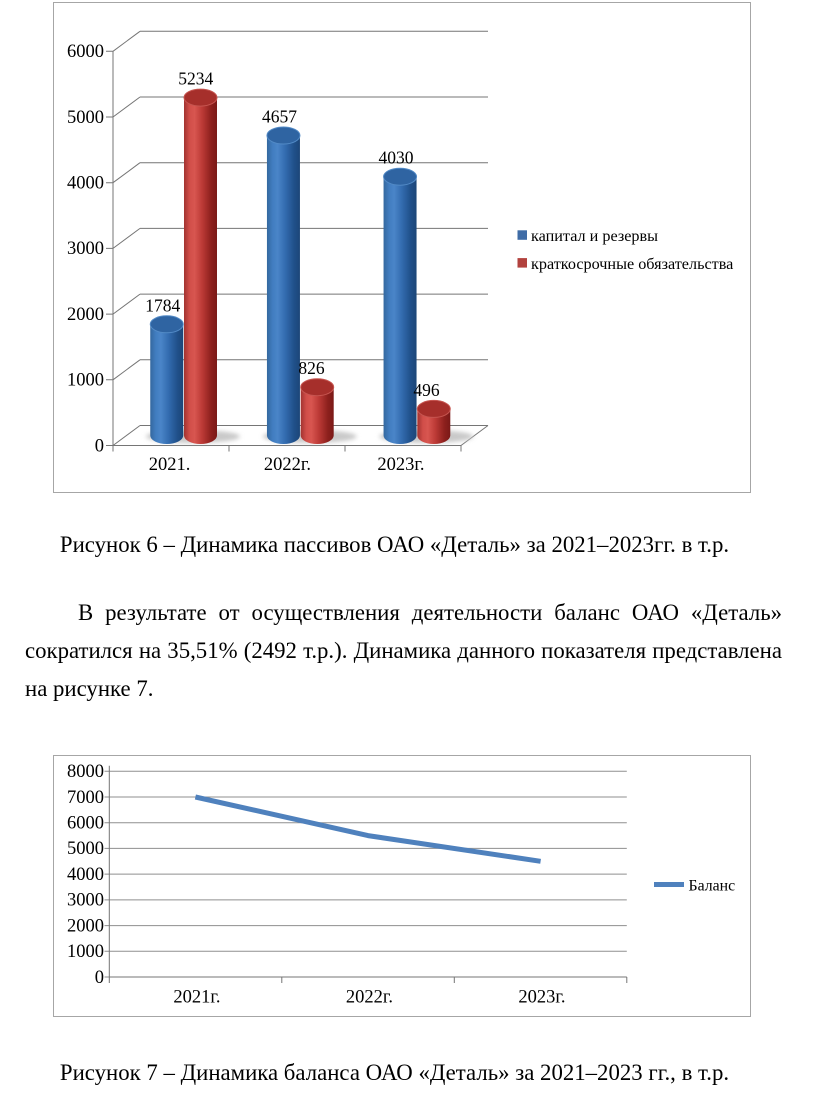 The image size is (816, 1114). Describe the element at coordinates (85, 798) in the screenshot. I see `svg-text: 7000` at that location.